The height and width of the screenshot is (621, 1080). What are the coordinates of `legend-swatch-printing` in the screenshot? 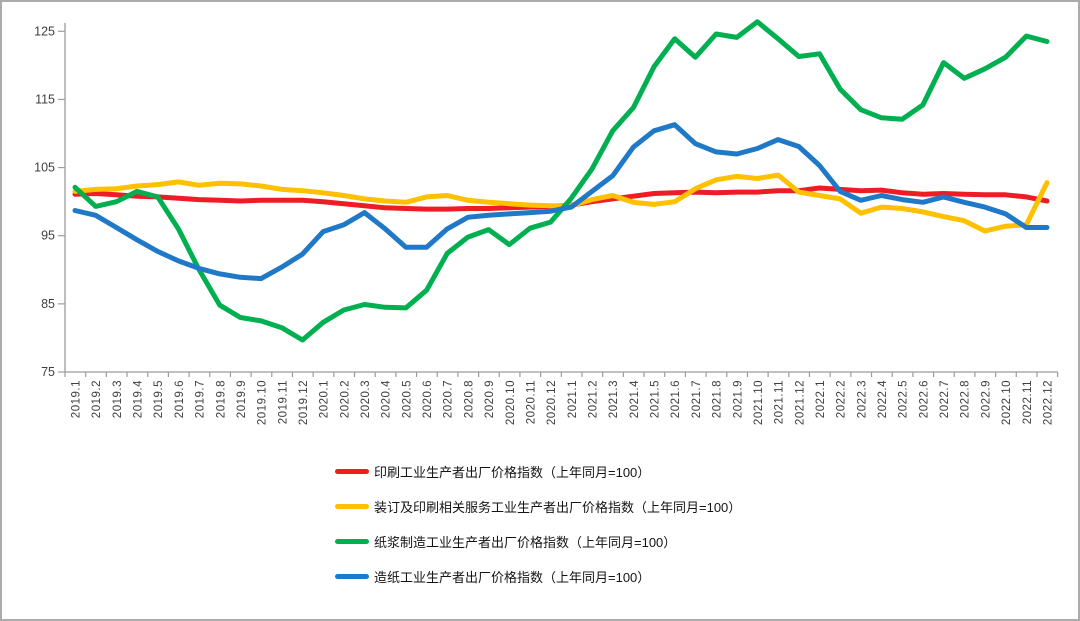 It's located at (352, 471).